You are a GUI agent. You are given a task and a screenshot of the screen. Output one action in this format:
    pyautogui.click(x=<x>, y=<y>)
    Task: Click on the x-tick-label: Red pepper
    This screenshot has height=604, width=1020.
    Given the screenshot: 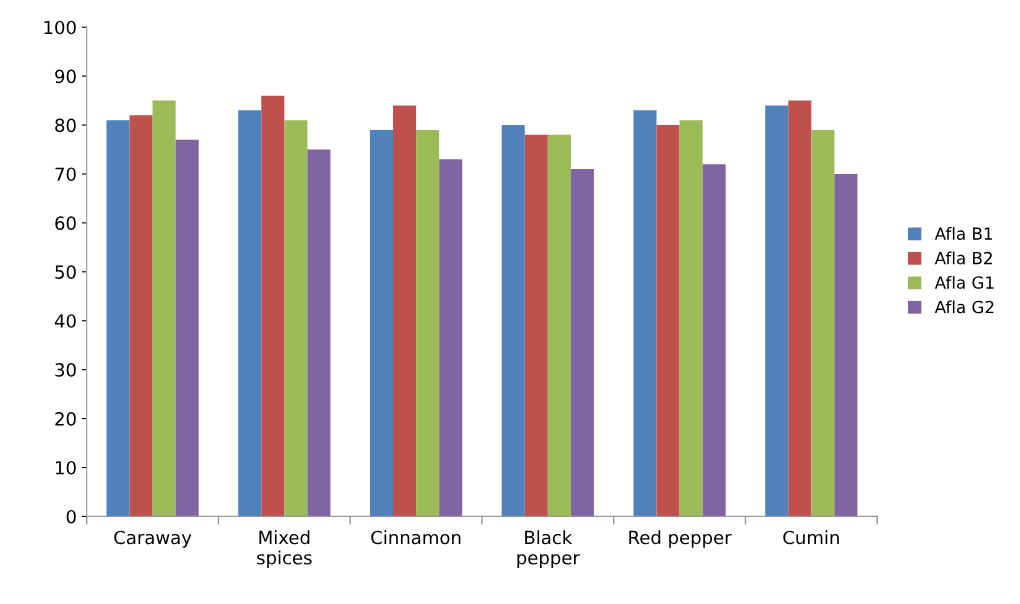 What is the action you would take?
    pyautogui.click(x=680, y=539)
    